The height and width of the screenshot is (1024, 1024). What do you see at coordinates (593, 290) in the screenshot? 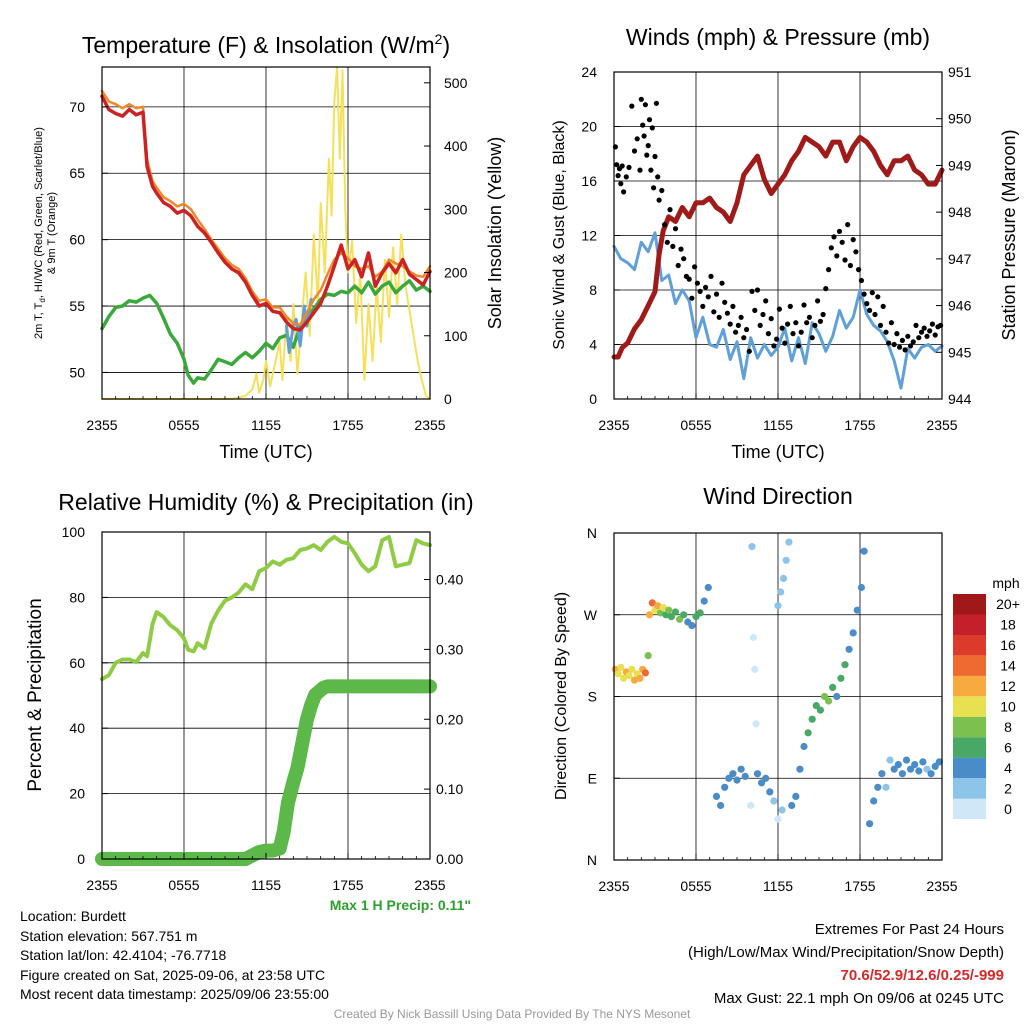
I see `y-tick-label: 8` at bounding box center [593, 290].